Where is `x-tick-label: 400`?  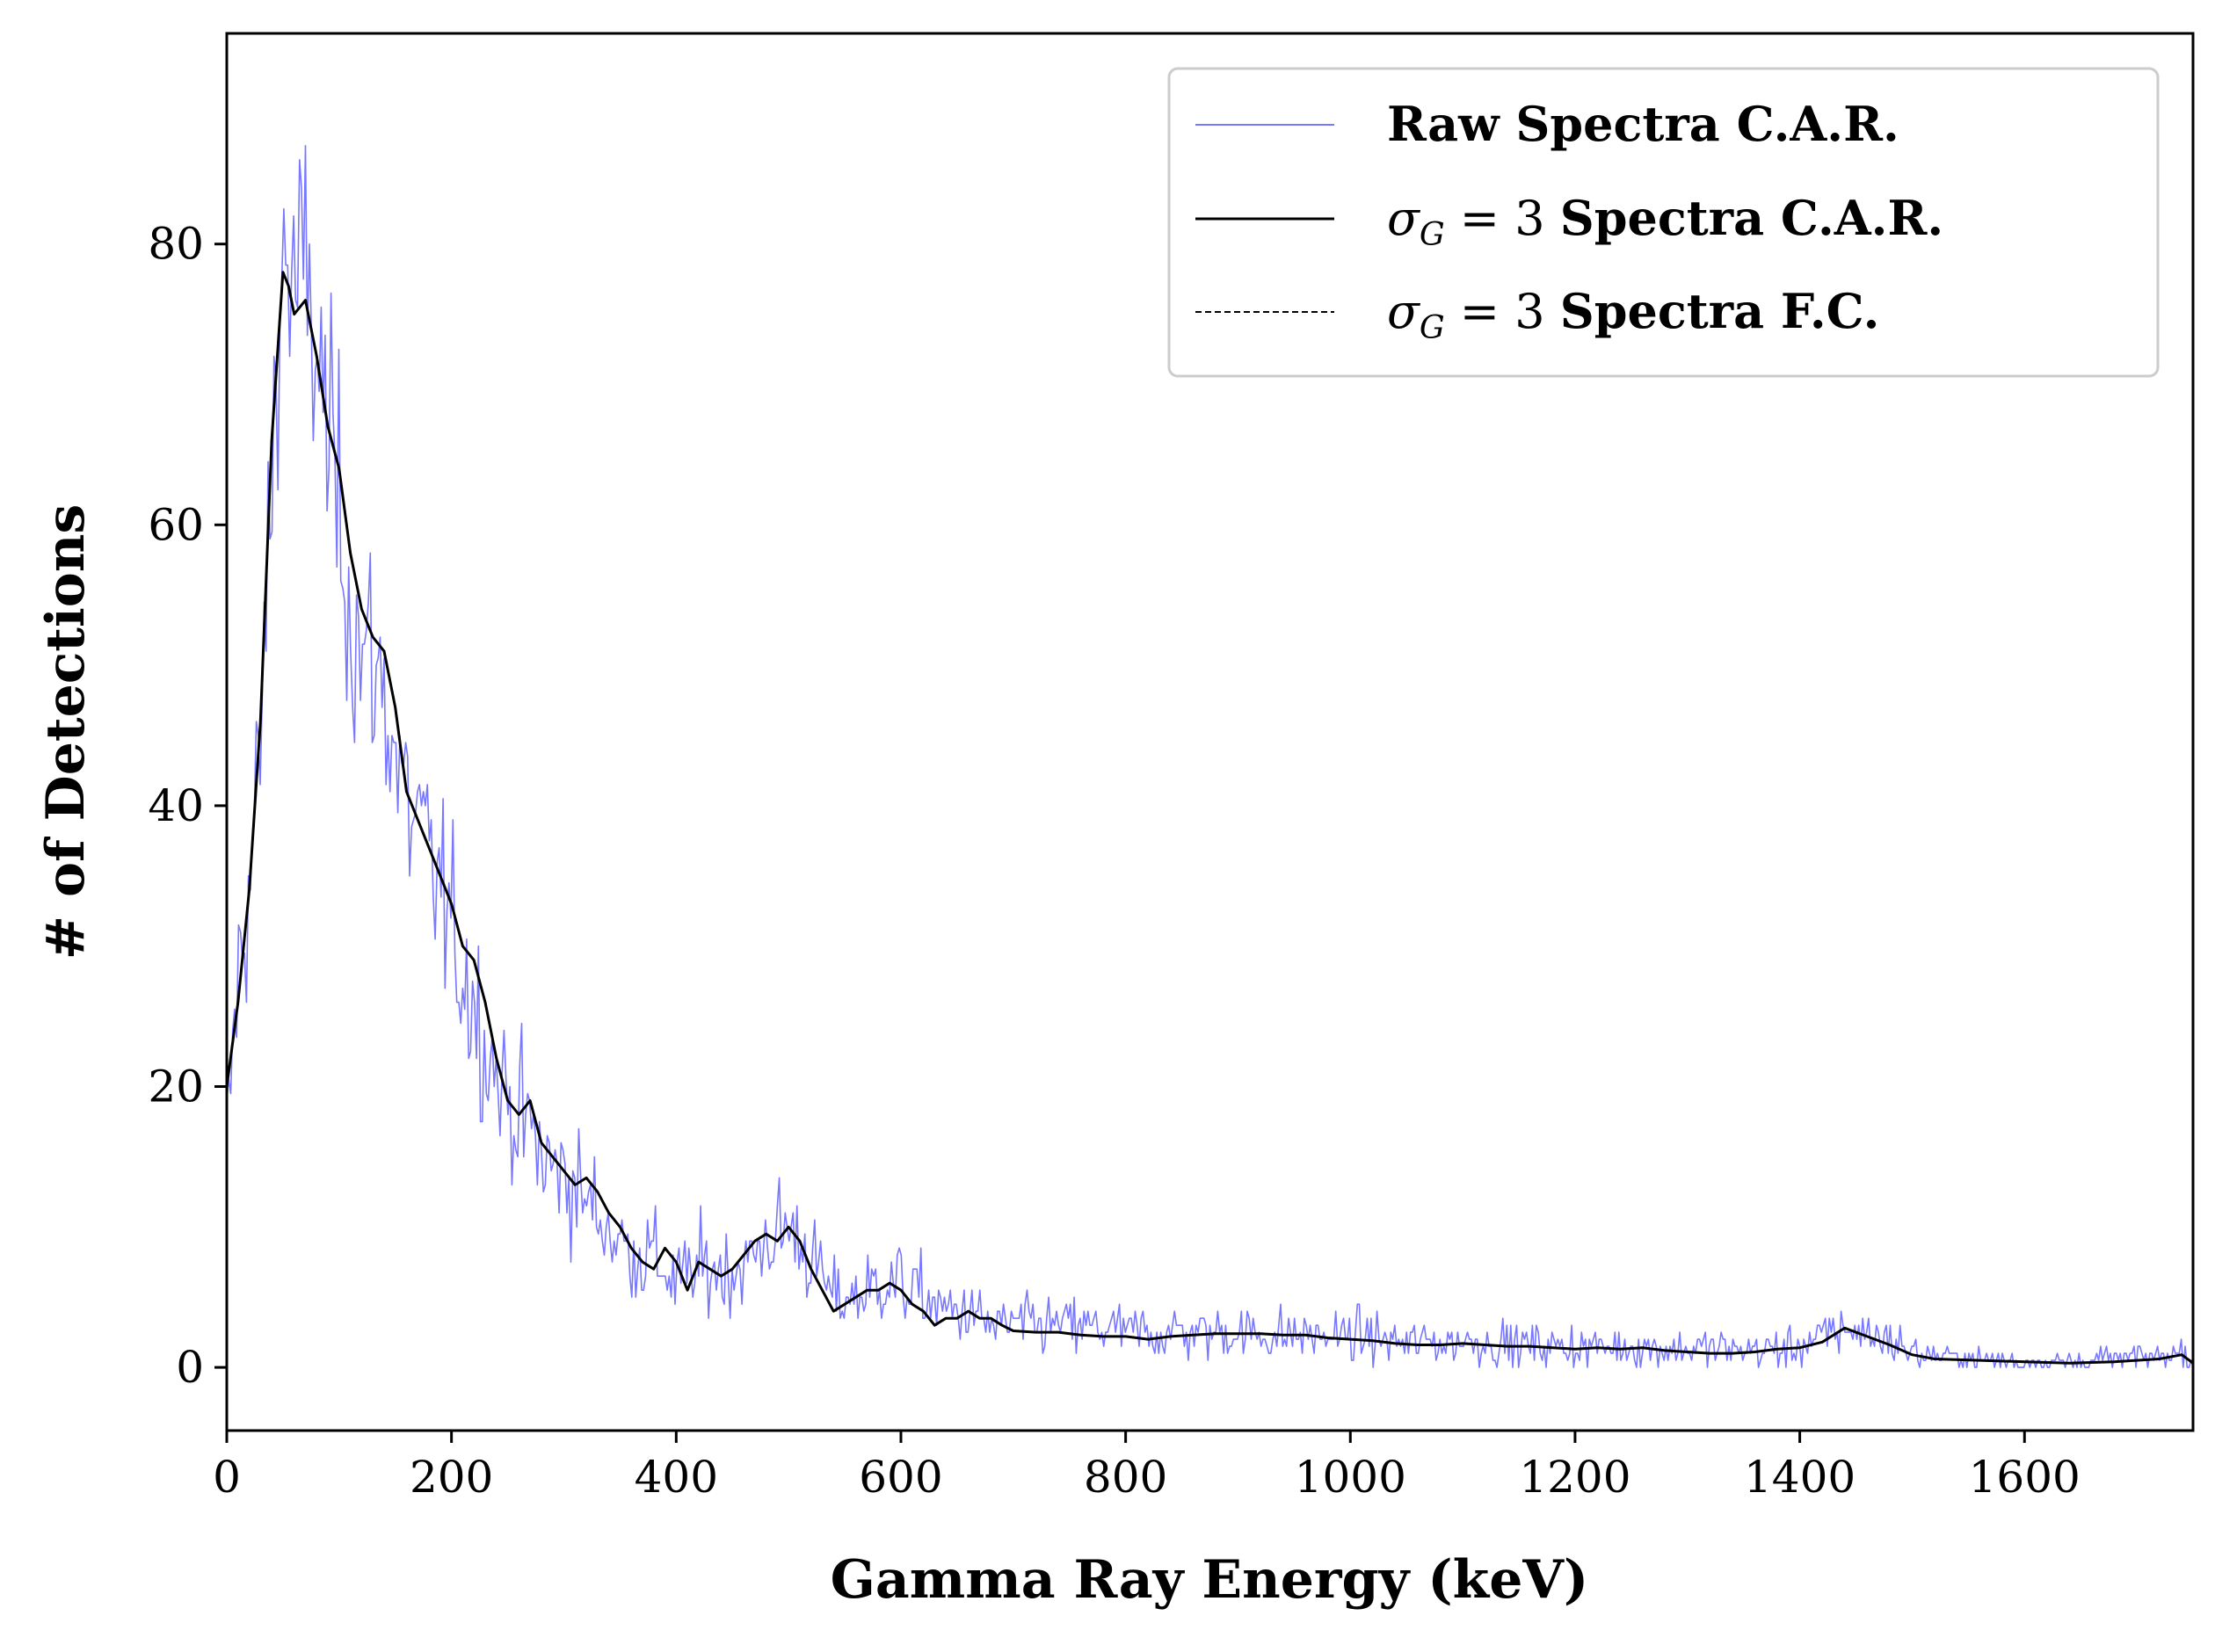 x-tick-label: 400 is located at coordinates (676, 1478).